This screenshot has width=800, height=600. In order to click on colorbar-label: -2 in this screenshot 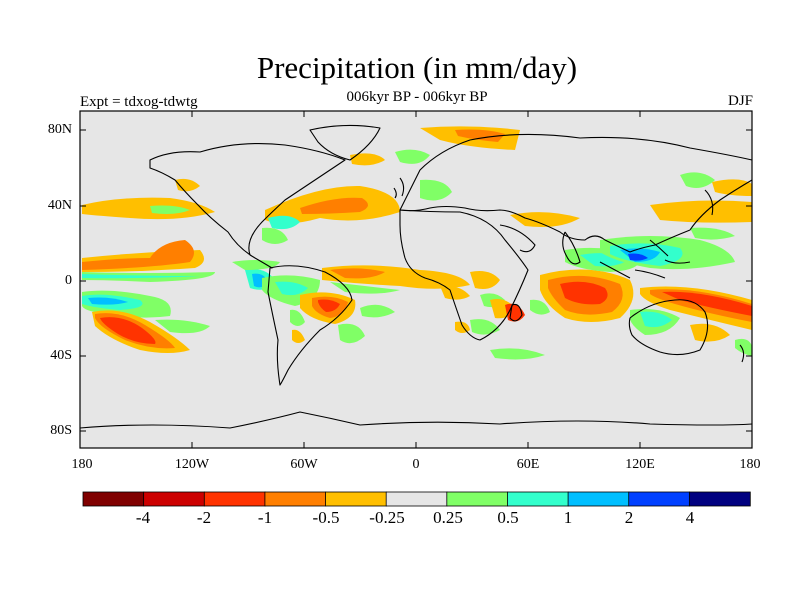, I will do `click(204, 517)`.